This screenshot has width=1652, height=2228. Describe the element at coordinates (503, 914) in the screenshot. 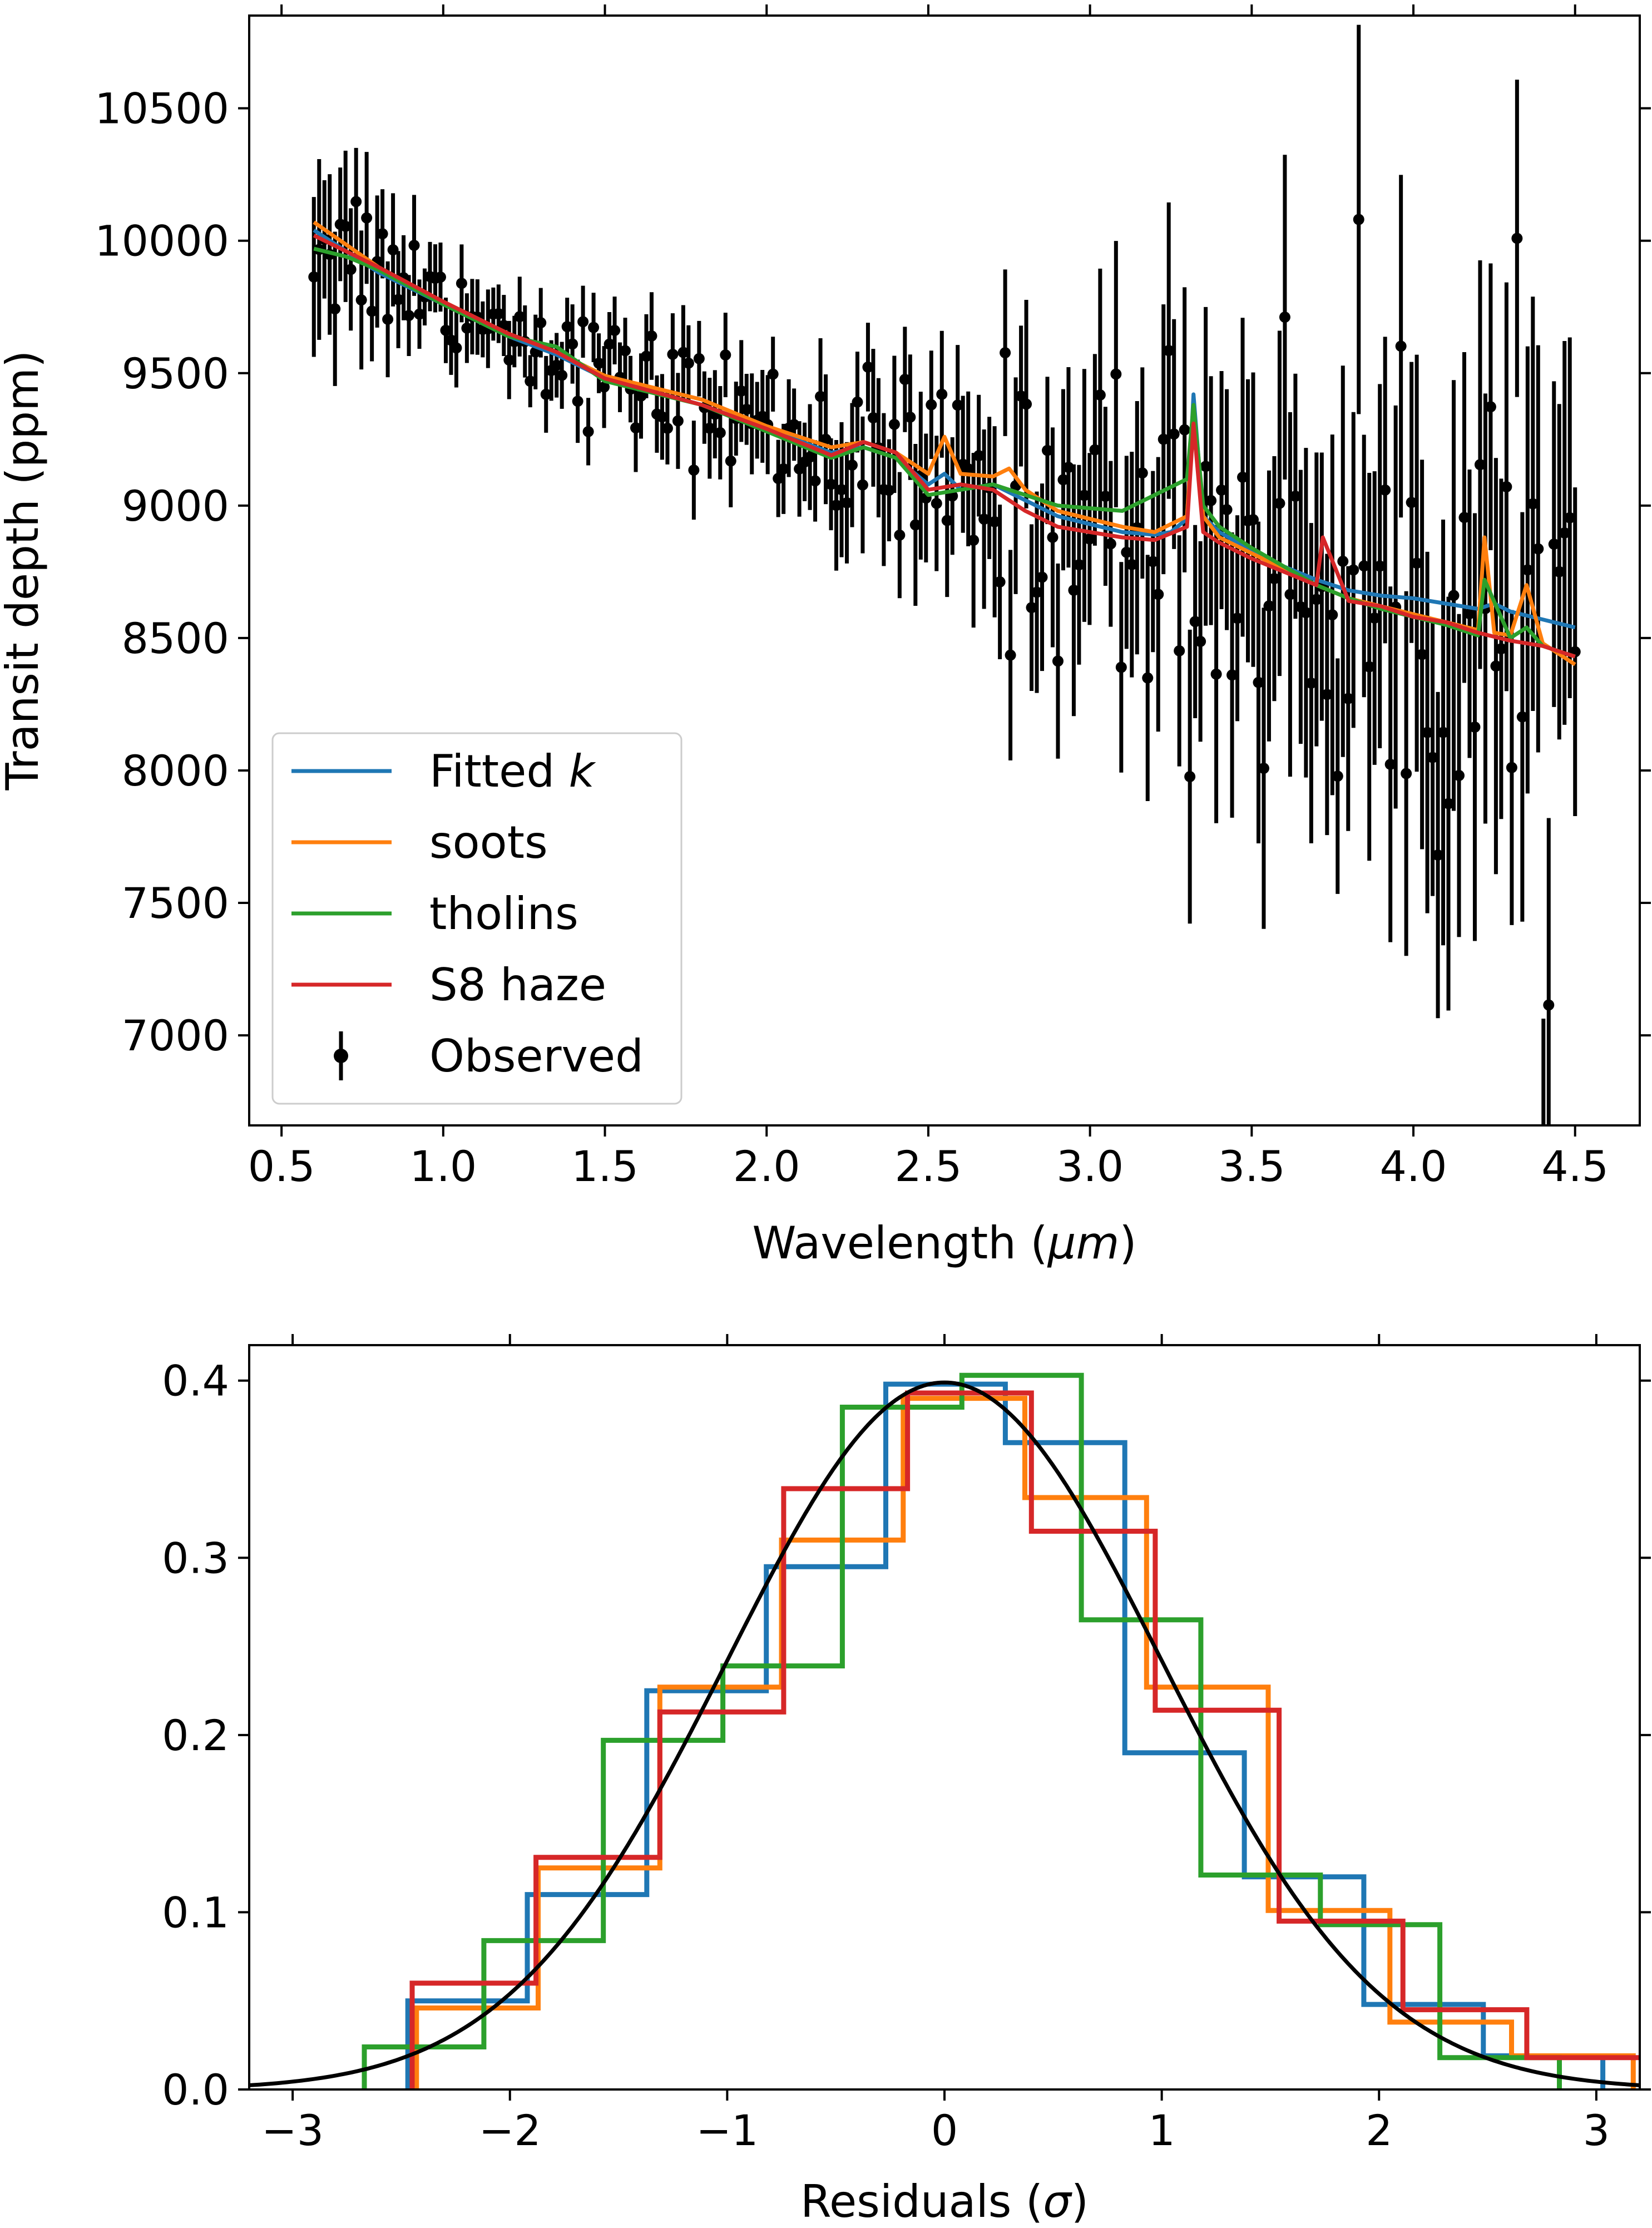

I see `legend-label: tholins` at that location.